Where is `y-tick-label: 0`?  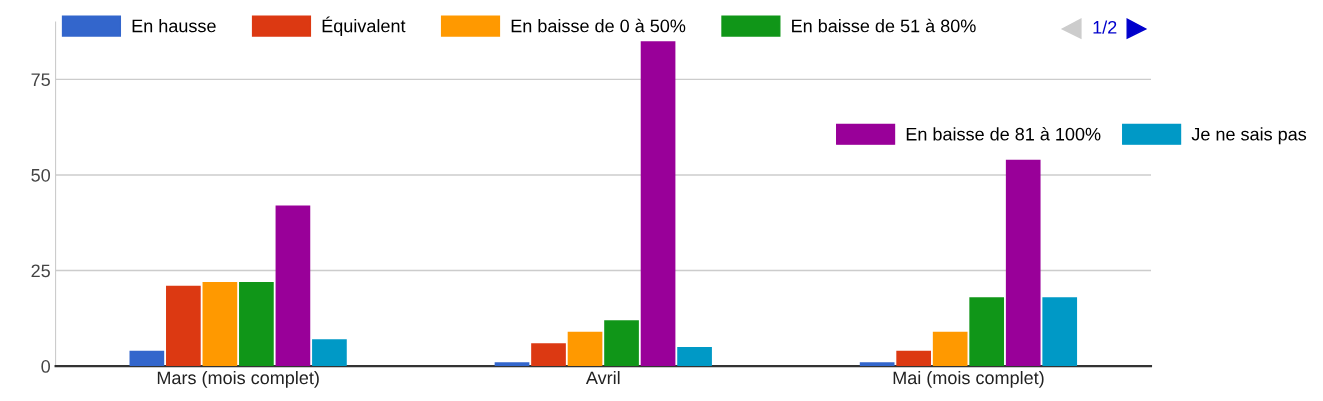 y-tick-label: 0 is located at coordinates (45, 366).